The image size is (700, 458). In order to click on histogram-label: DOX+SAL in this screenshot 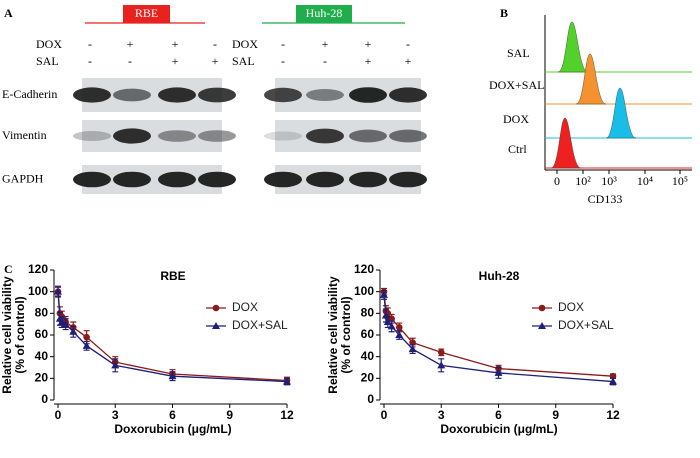, I will do `click(516, 85)`.